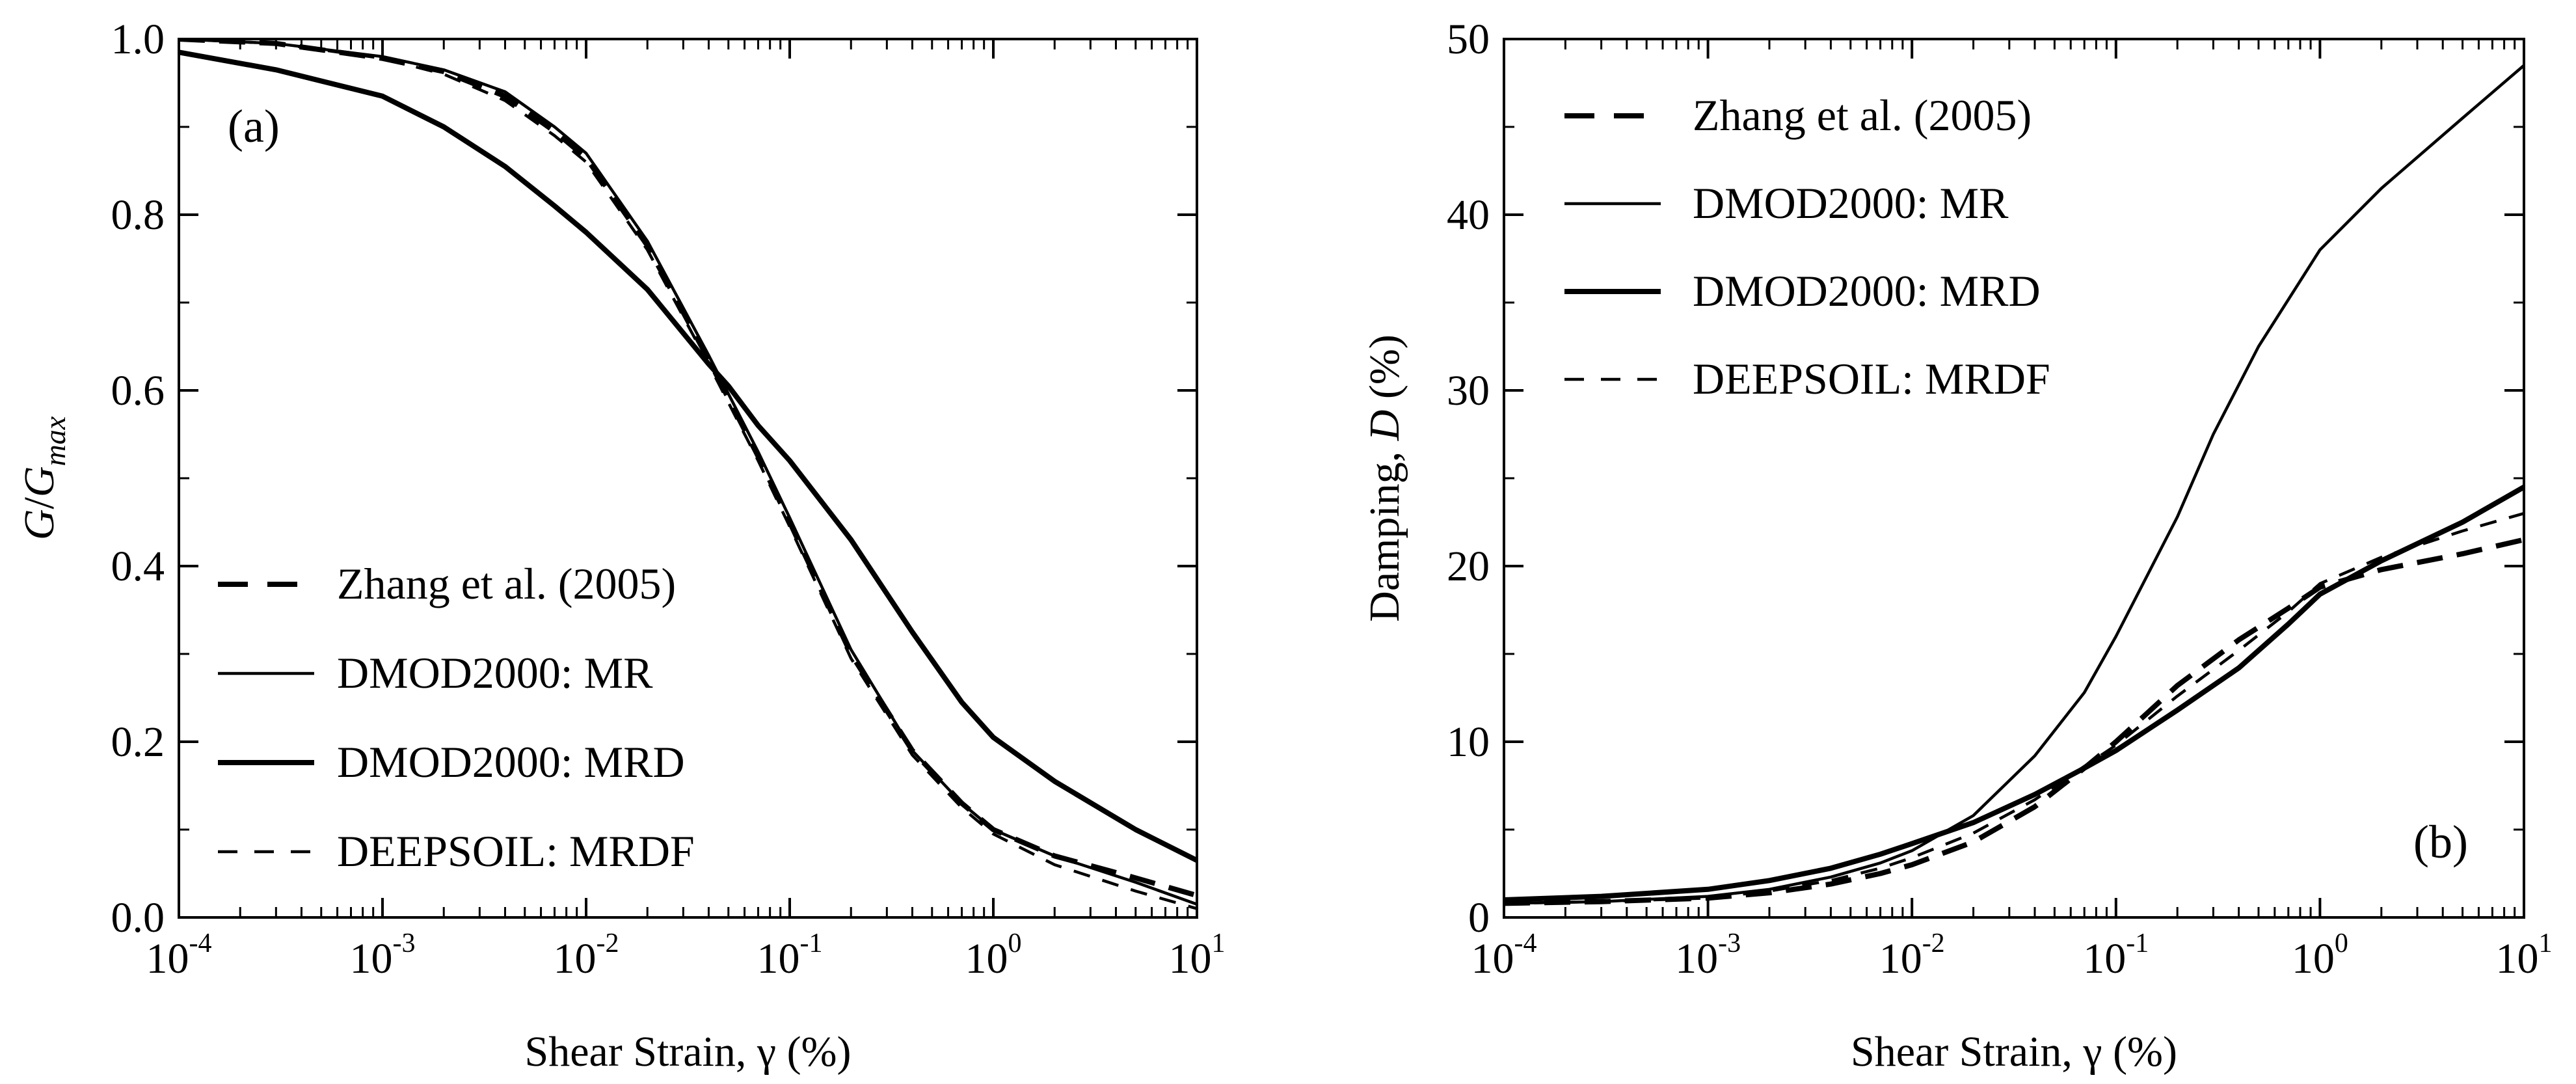 Image resolution: width=2576 pixels, height=1084 pixels. What do you see at coordinates (138, 39) in the screenshot?
I see `y-tick-label: 1.0` at bounding box center [138, 39].